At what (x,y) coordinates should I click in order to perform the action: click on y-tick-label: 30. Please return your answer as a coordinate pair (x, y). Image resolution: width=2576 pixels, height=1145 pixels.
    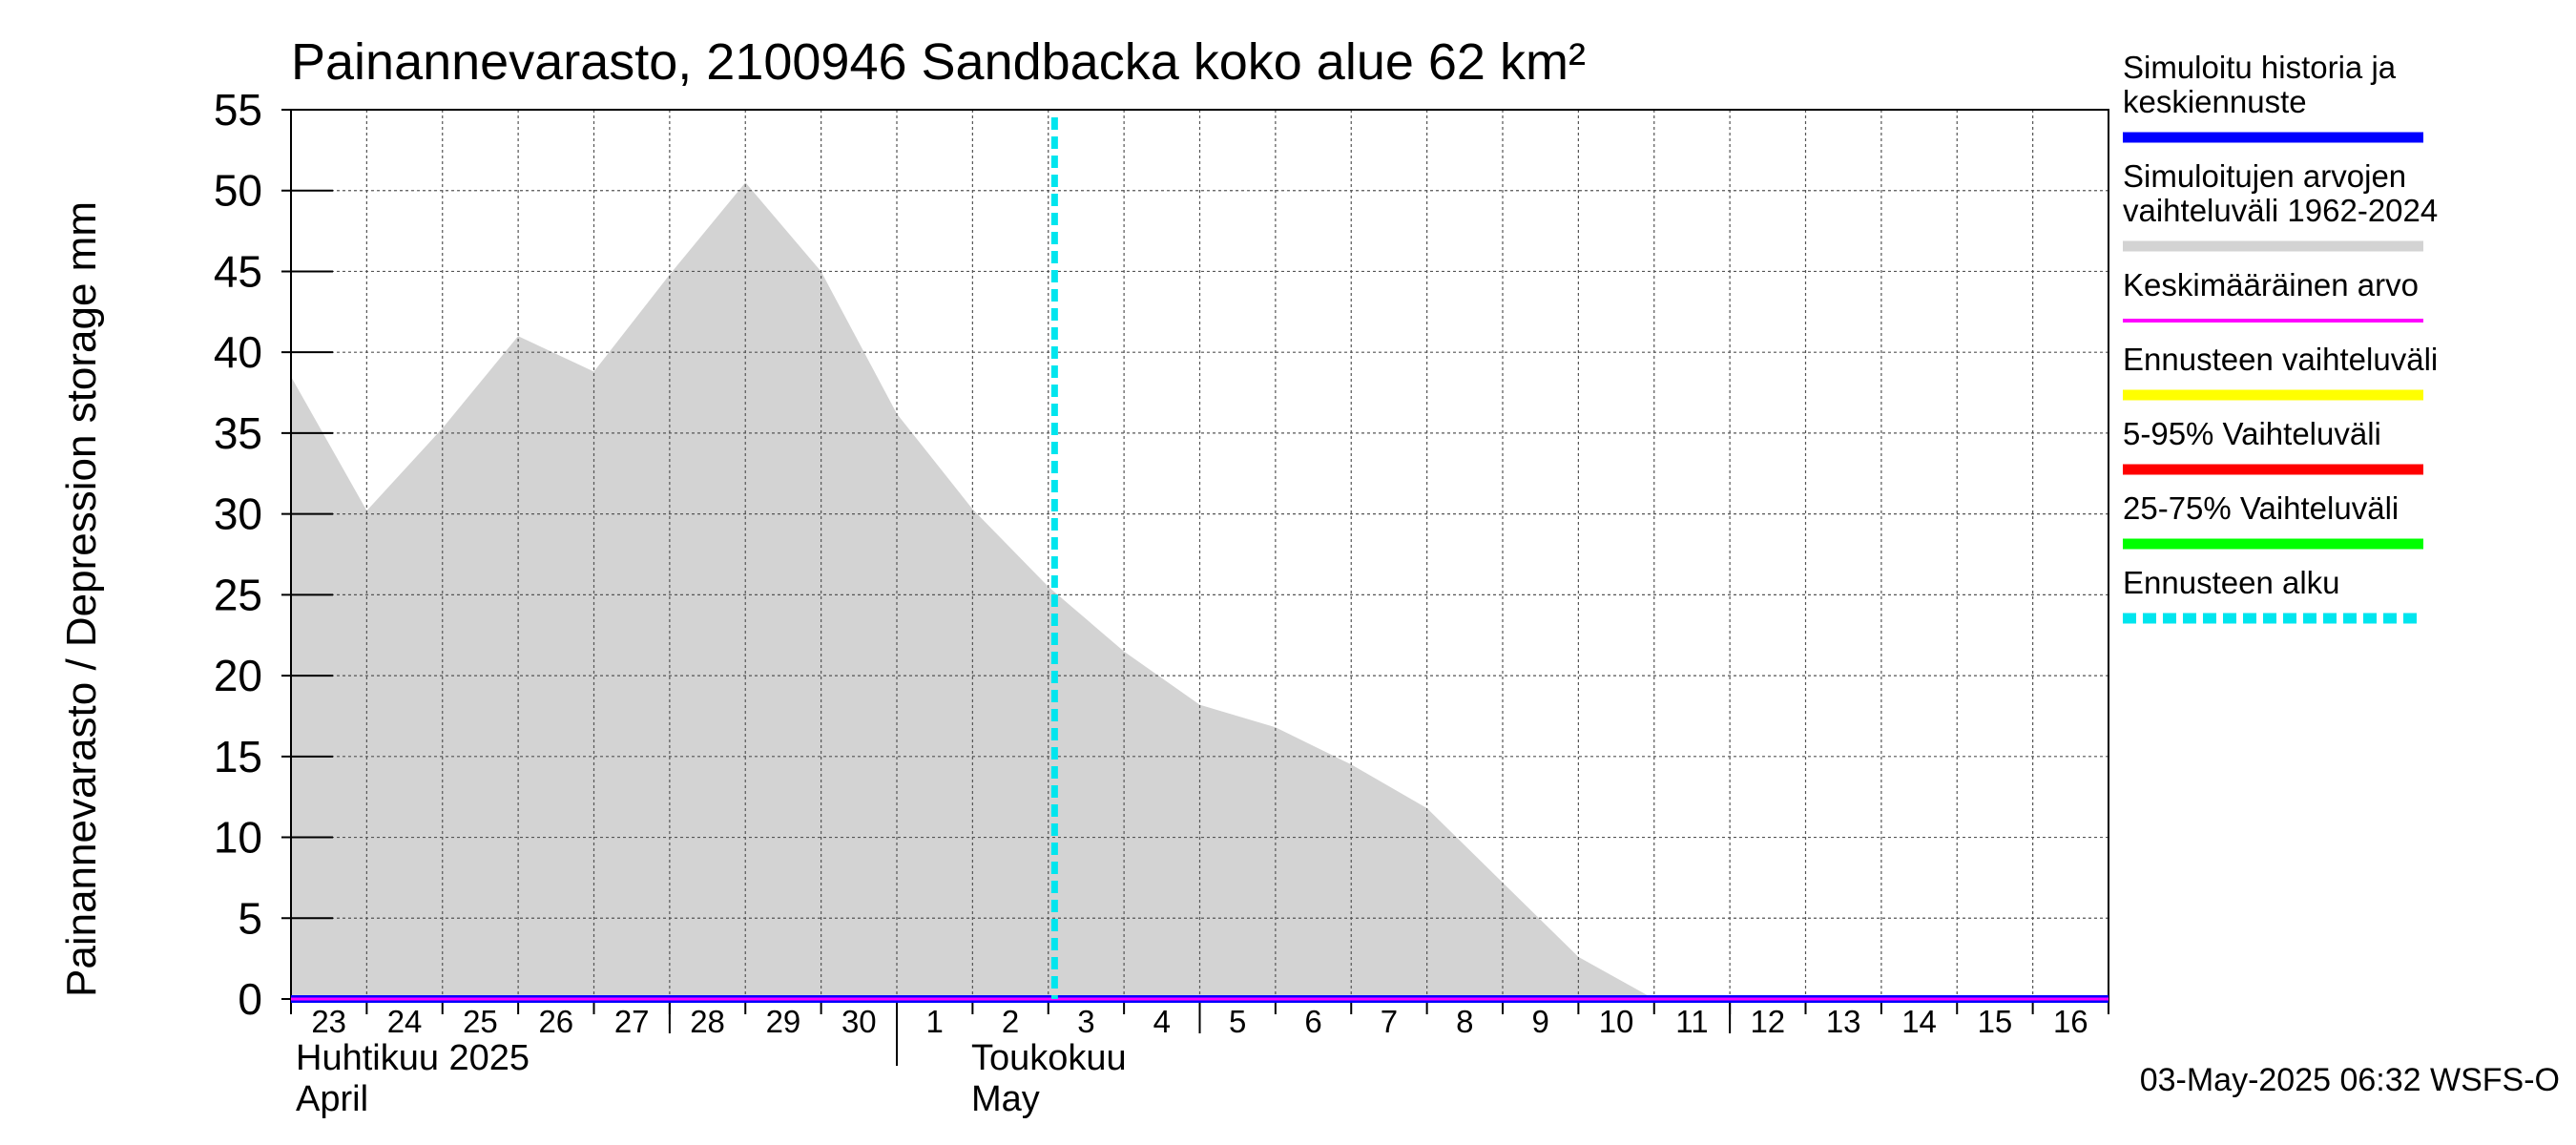
    Looking at the image, I should click on (238, 514).